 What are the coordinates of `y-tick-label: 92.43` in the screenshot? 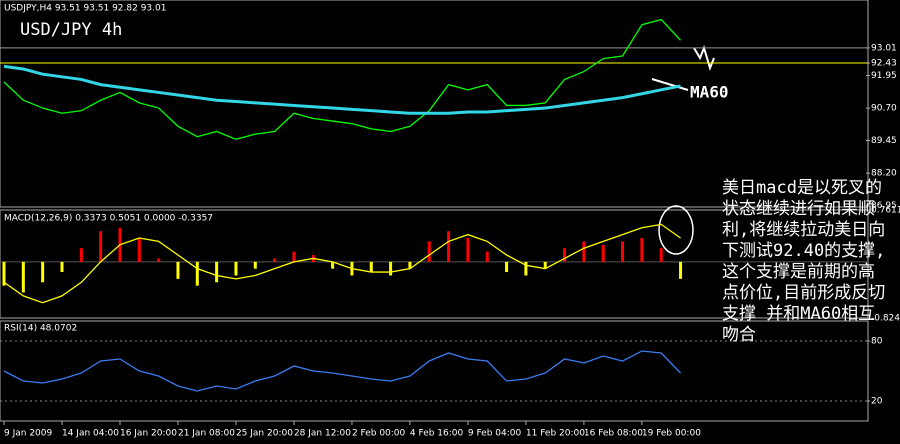 It's located at (884, 64).